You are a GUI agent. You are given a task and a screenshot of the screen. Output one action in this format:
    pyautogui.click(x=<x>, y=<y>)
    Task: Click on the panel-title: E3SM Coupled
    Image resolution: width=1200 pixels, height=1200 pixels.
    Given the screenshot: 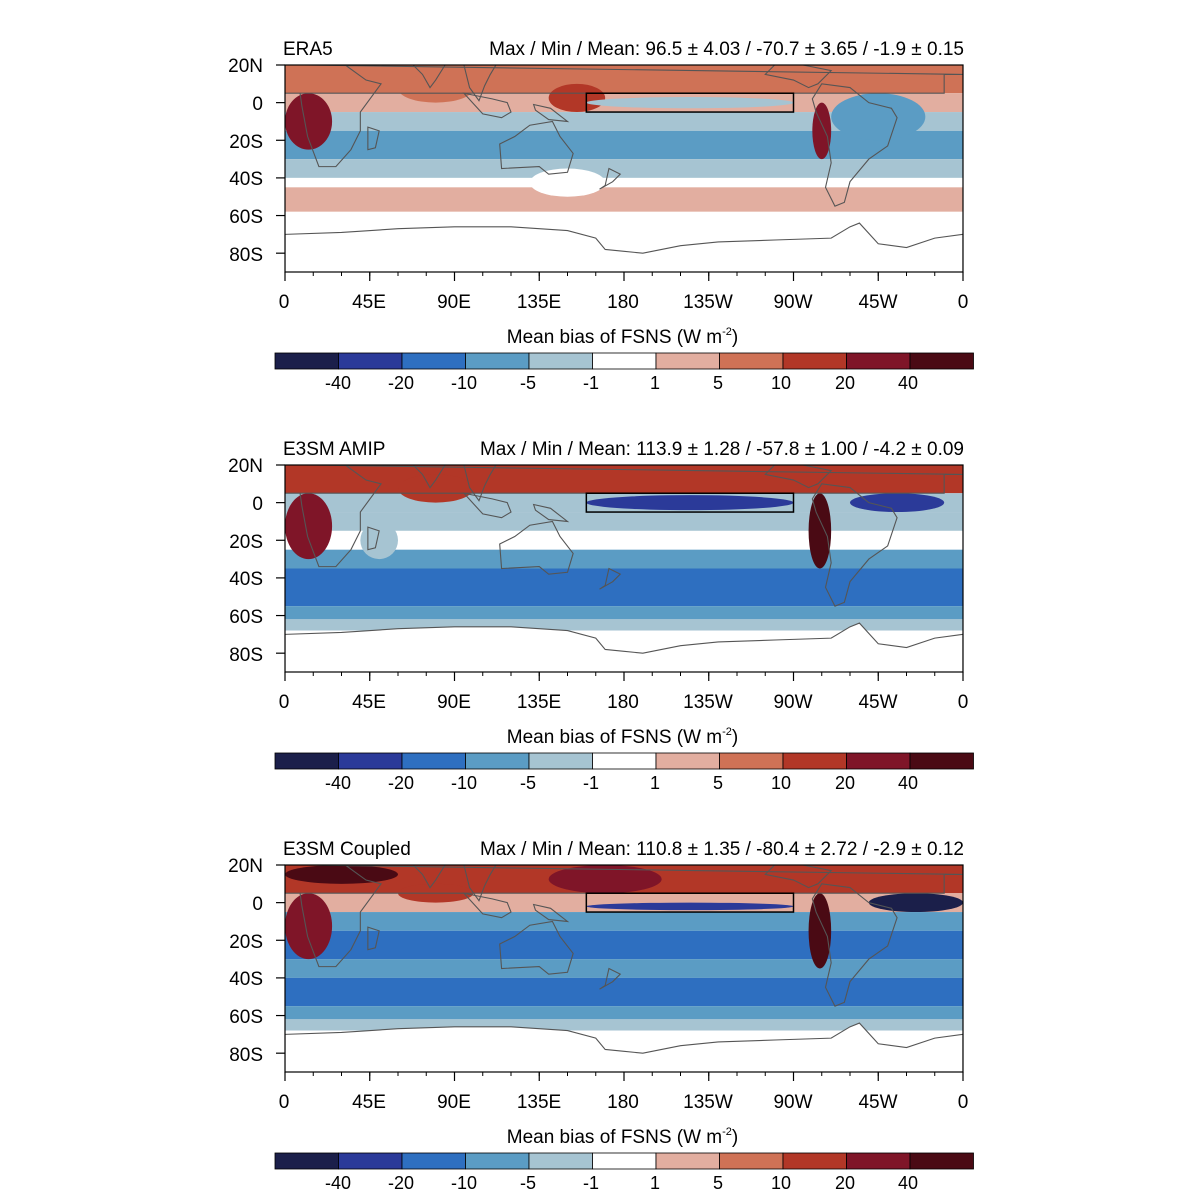 What is the action you would take?
    pyautogui.click(x=347, y=849)
    